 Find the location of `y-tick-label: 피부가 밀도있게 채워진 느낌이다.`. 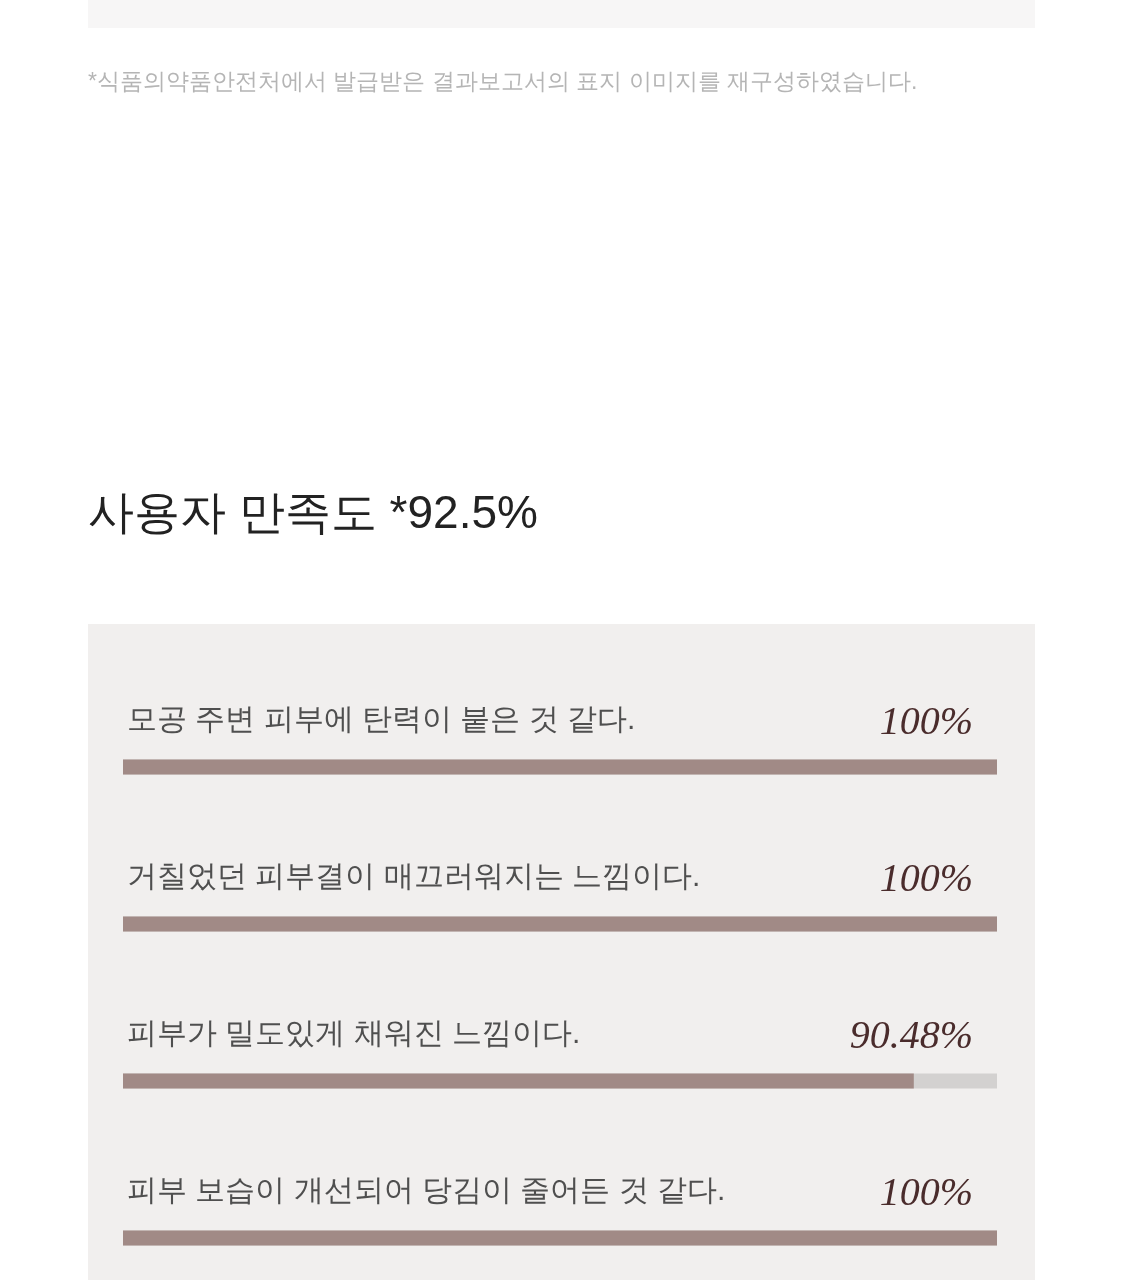

y-tick-label: 피부가 밀도있게 채워진 느낌이다. is located at coordinates (354, 1032).